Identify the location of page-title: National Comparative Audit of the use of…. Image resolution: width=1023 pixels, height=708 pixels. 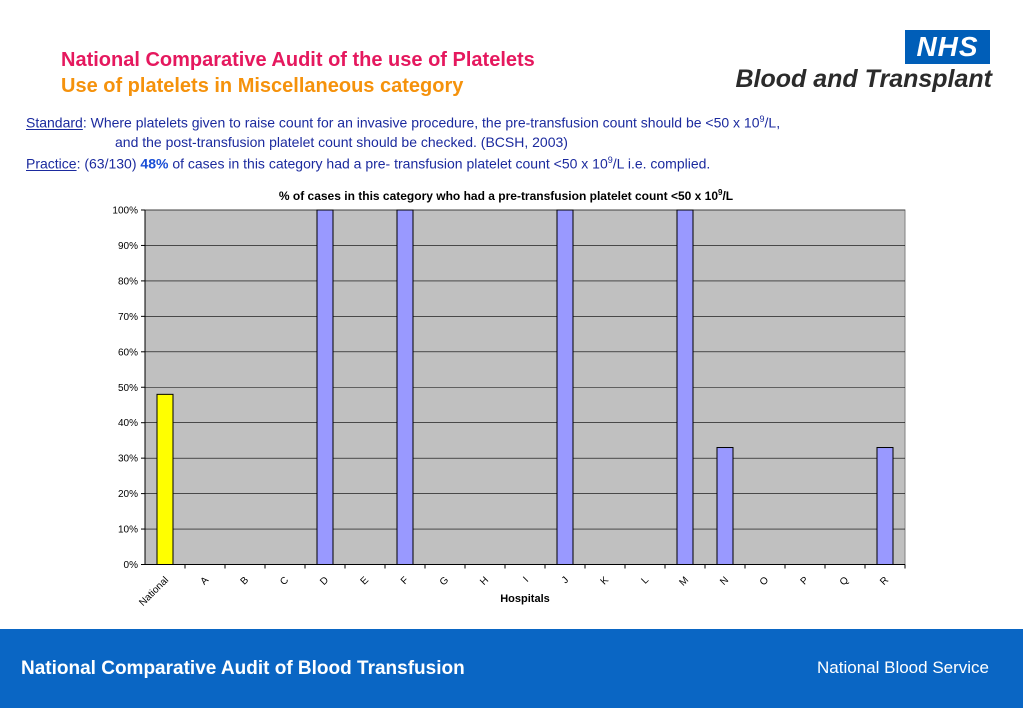
(298, 60).